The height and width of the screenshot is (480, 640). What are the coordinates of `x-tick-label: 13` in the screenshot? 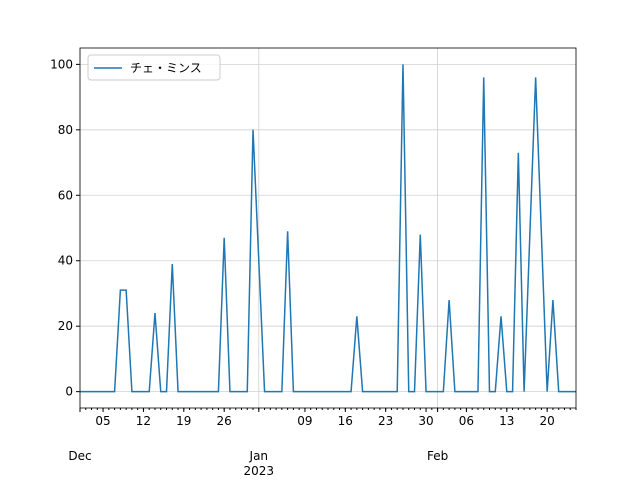 It's located at (506, 421).